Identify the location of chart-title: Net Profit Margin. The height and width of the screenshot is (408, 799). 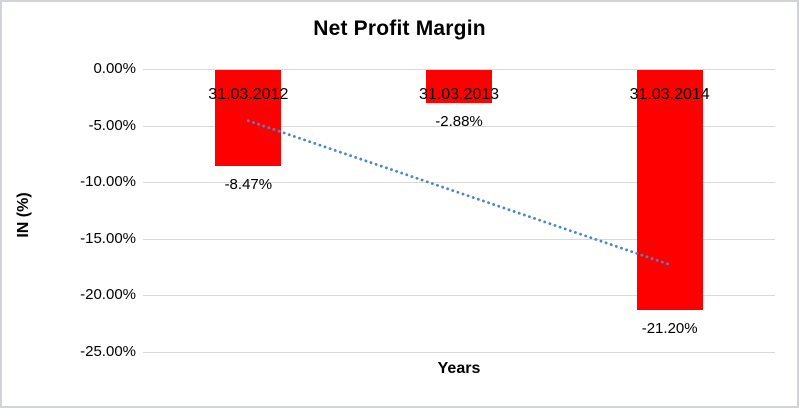
(399, 28).